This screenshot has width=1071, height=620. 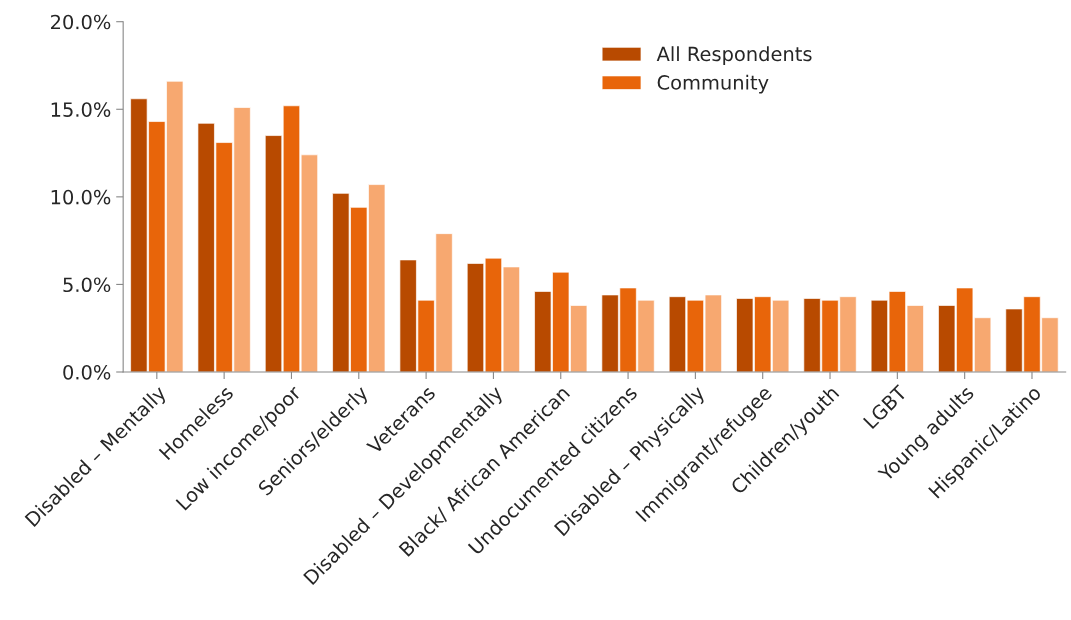 I want to click on y-tick-label: 15.0%, so click(x=81, y=109).